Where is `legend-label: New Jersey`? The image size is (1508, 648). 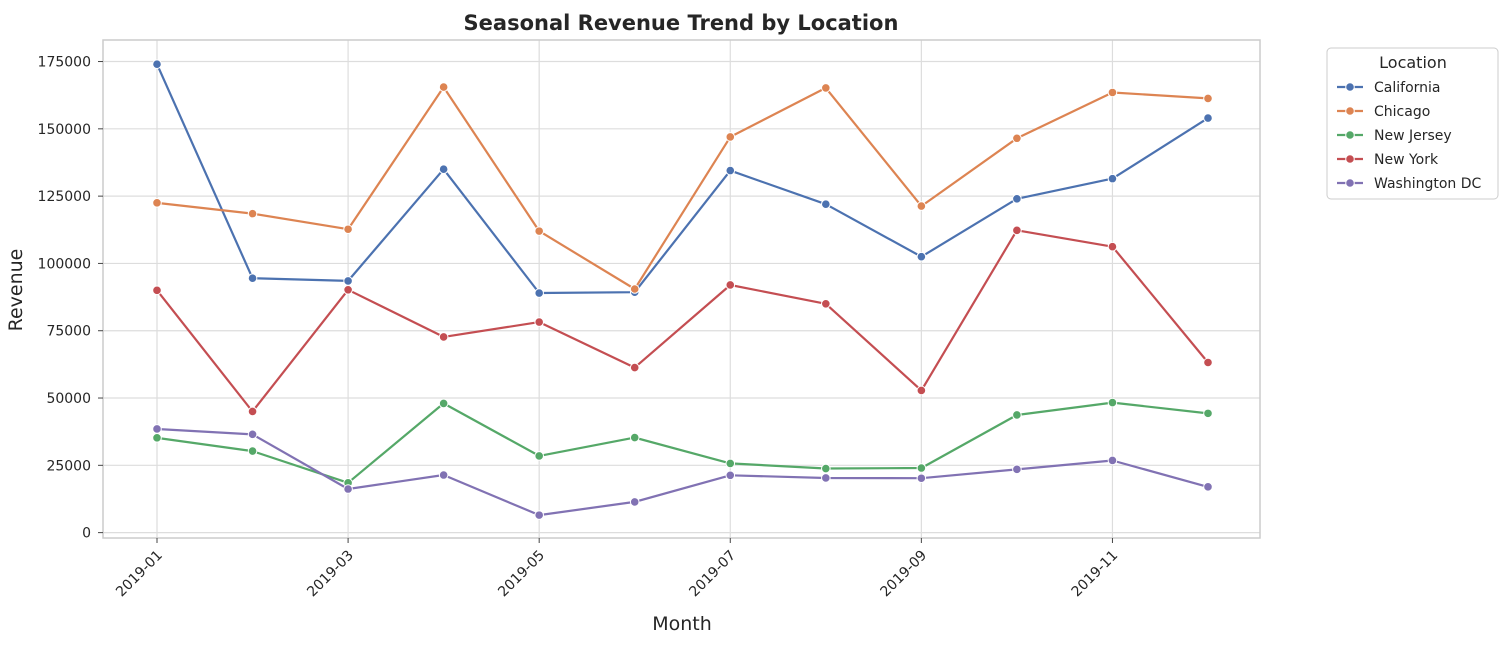 legend-label: New Jersey is located at coordinates (1413, 136).